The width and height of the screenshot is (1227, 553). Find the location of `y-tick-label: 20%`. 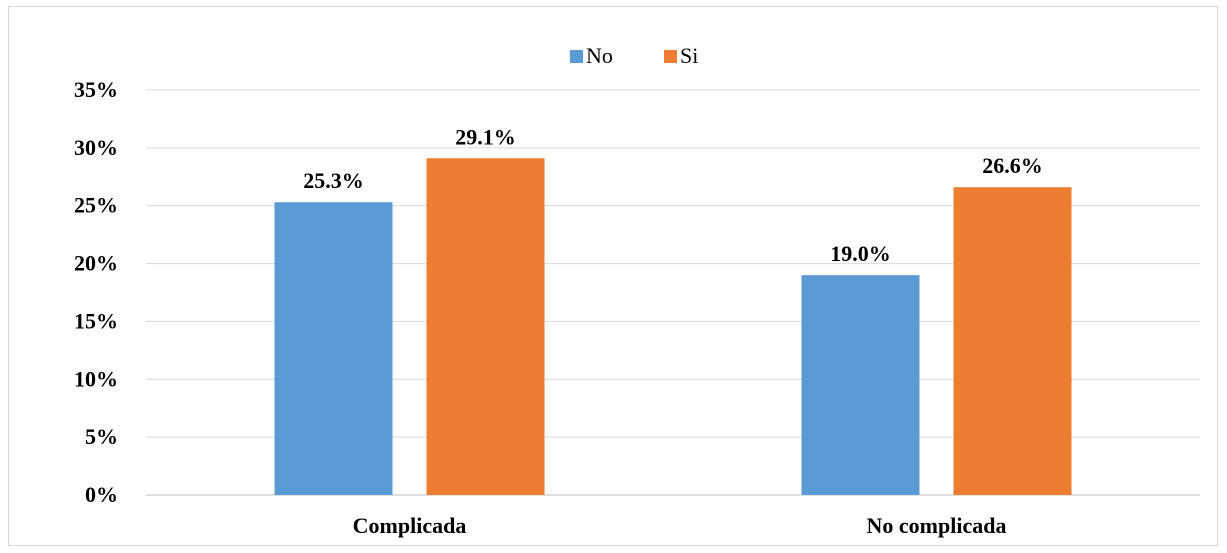

y-tick-label: 20% is located at coordinates (96, 263).